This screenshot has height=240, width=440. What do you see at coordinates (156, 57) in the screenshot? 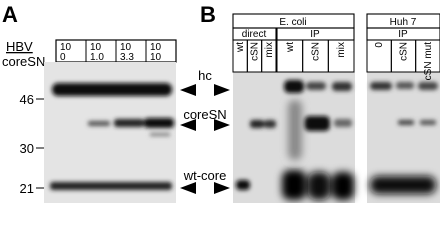
I see `lane-coresn: 10` at bounding box center [156, 57].